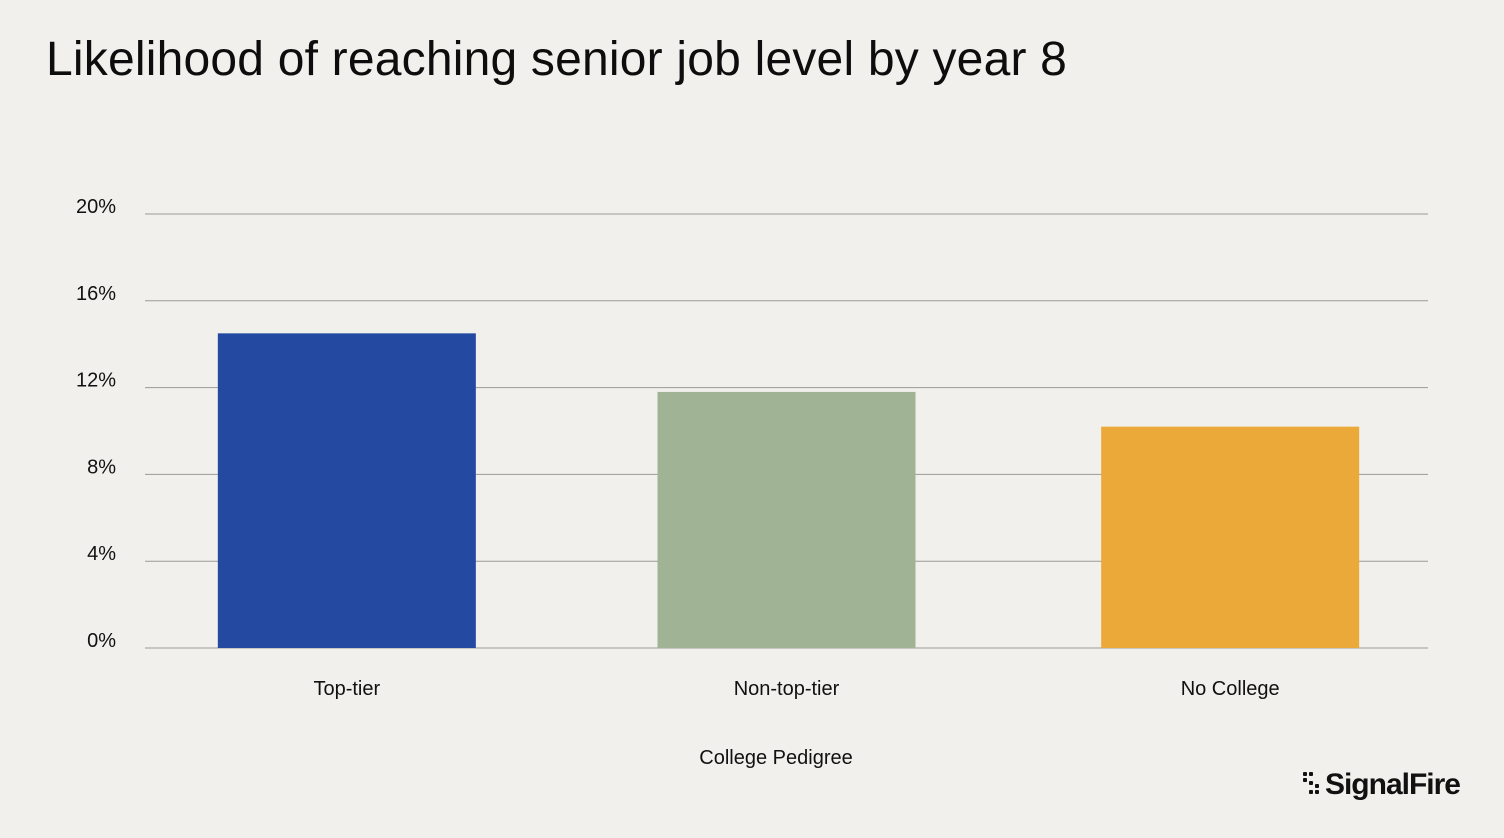 This screenshot has height=838, width=1504. What do you see at coordinates (775, 758) in the screenshot?
I see `x-axis-label: College Pedigree` at bounding box center [775, 758].